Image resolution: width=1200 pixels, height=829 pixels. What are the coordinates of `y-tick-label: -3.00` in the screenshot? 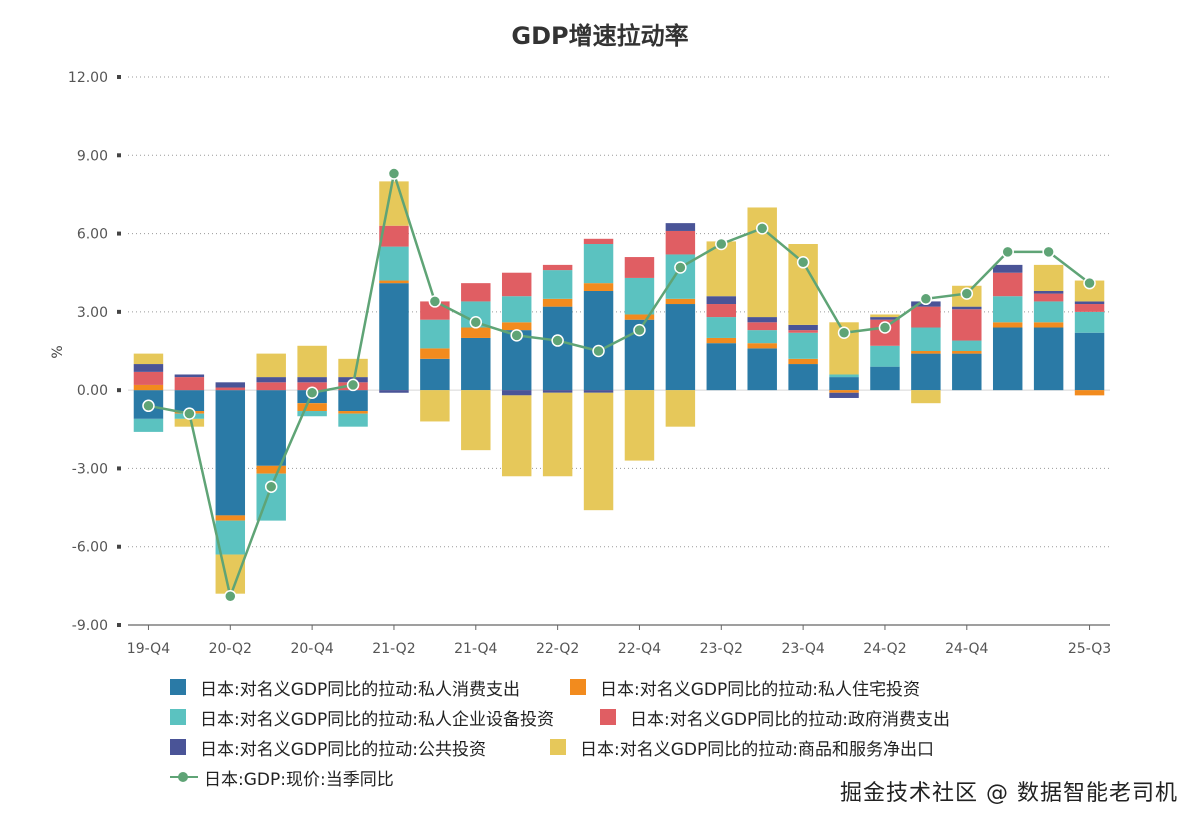 It's located at (90, 469).